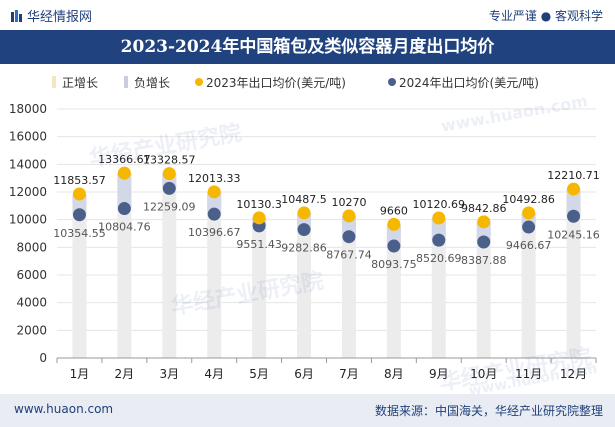 The width and height of the screenshot is (615, 427). I want to click on y-tick-label: 14000, so click(28, 164).